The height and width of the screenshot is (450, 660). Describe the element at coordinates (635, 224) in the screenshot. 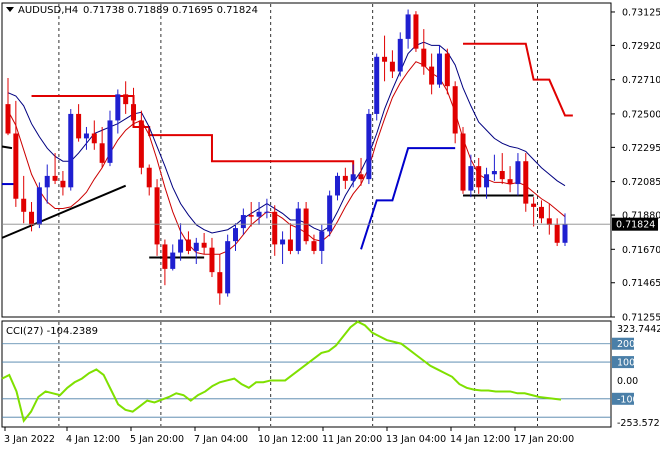

I see `current-price-box: 0.71824` at that location.